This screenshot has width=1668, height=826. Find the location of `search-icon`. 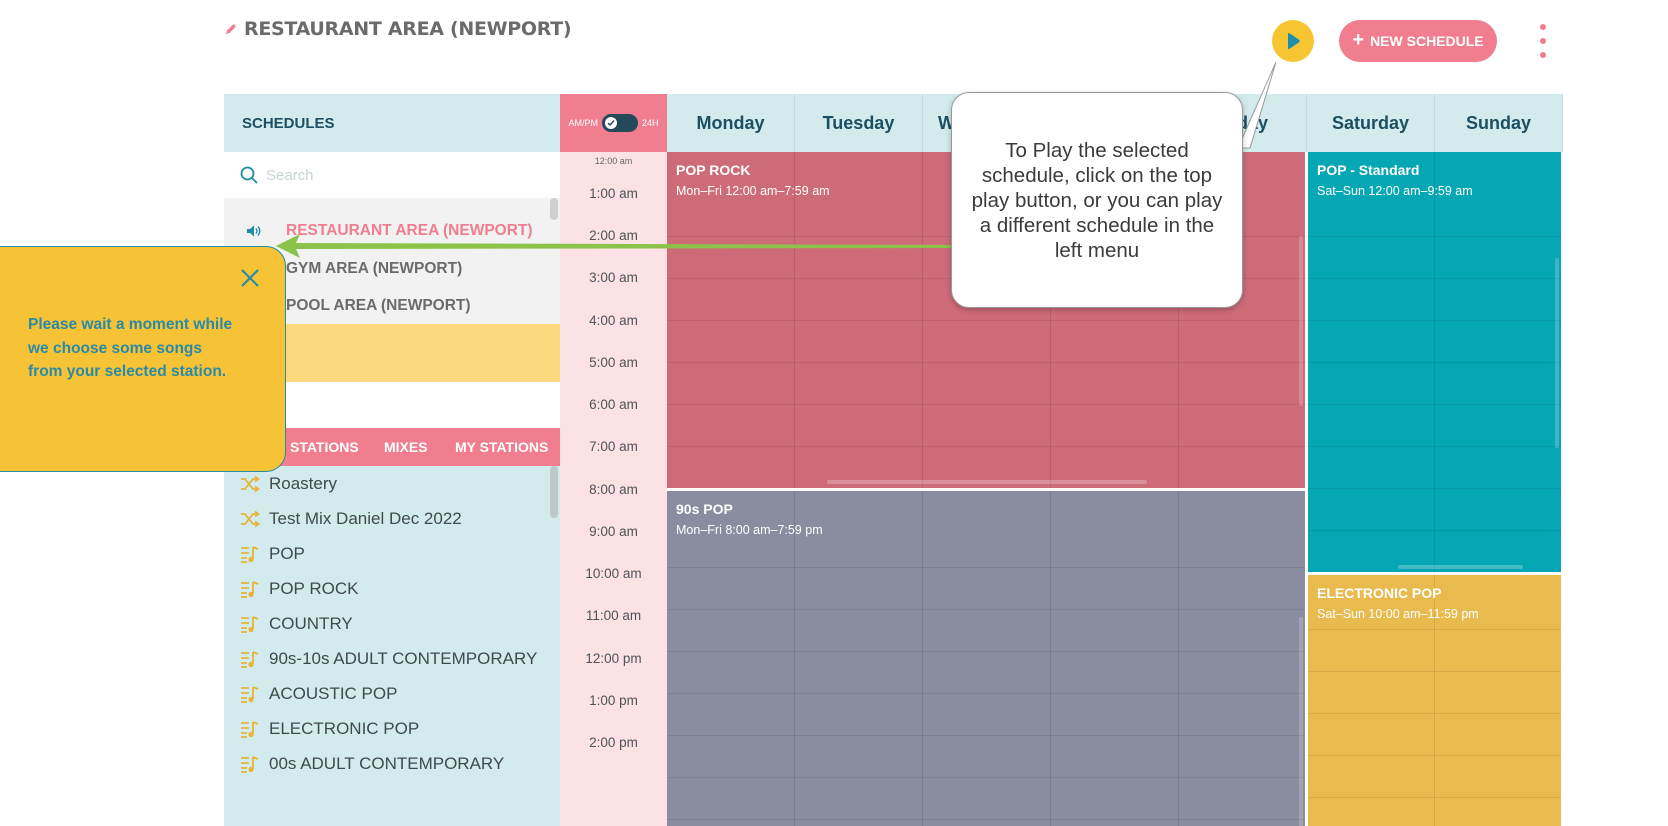

search-icon is located at coordinates (249, 175).